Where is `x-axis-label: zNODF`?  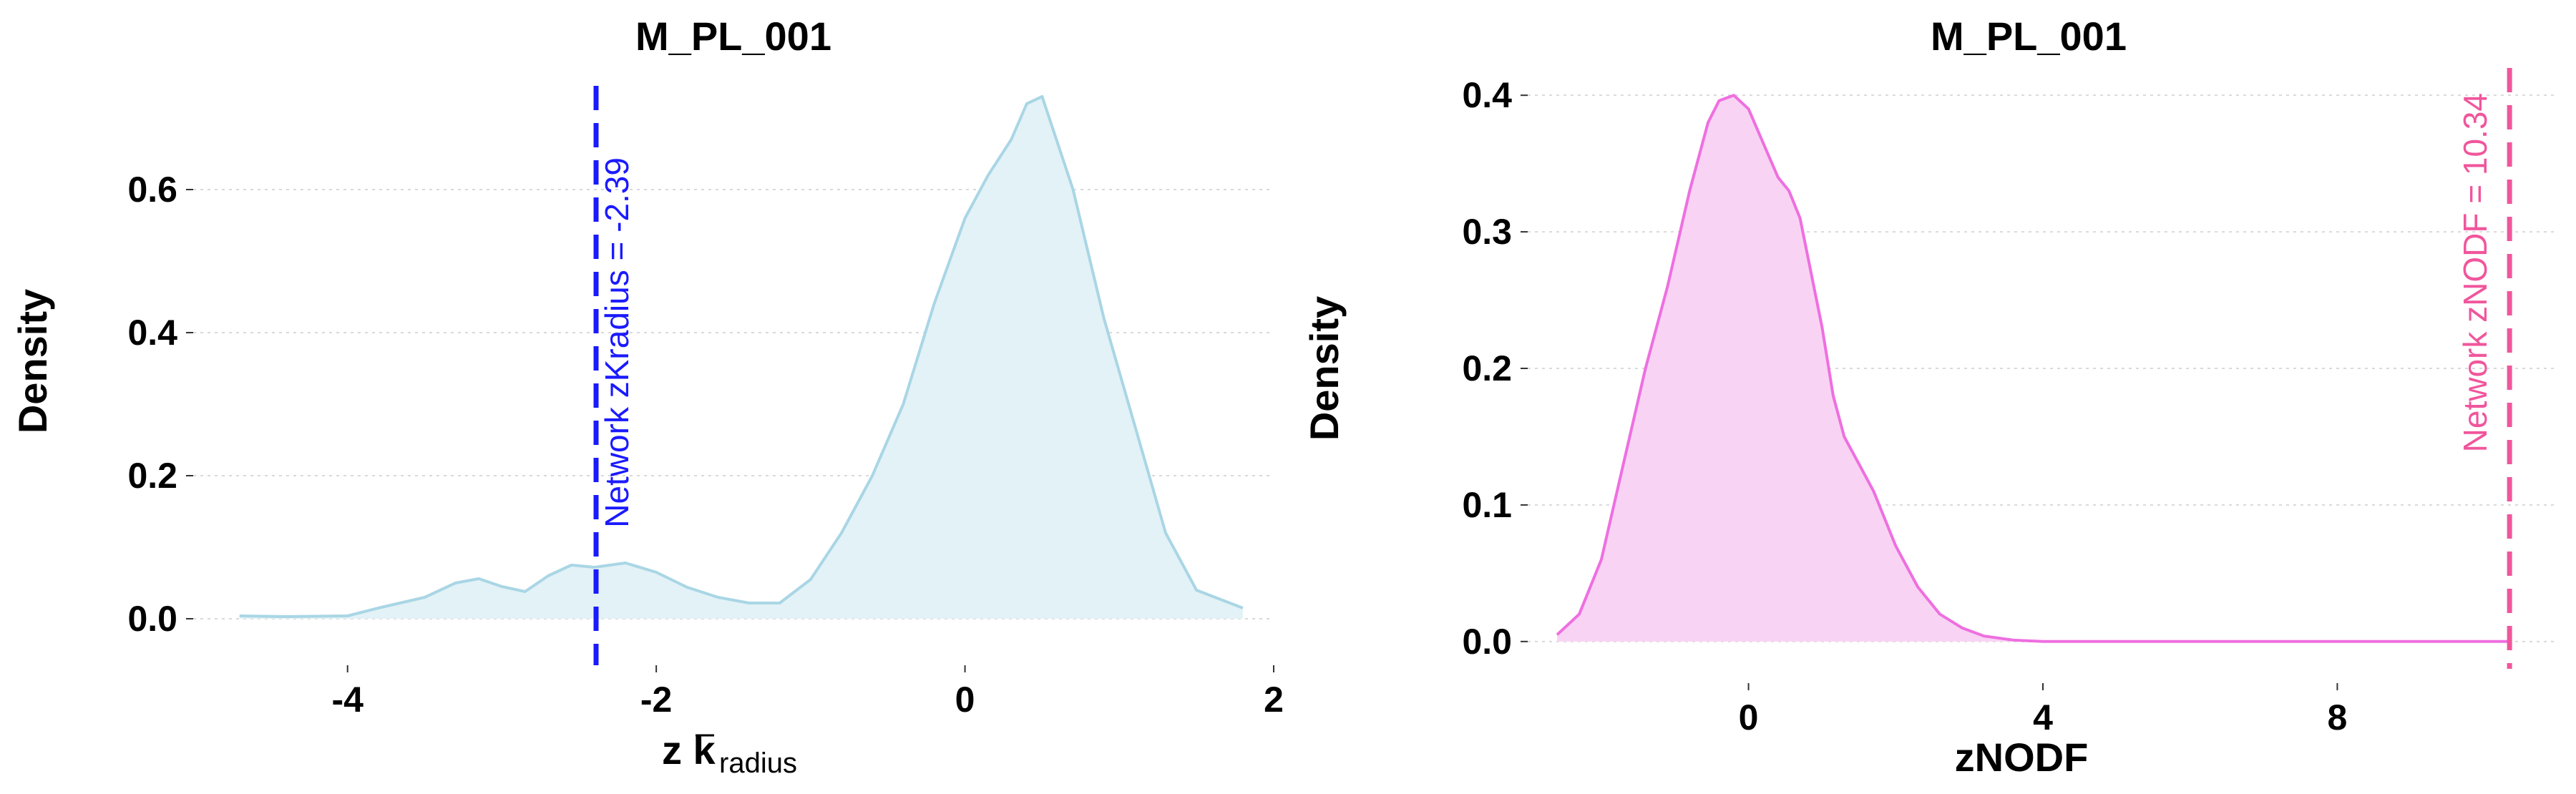 x-axis-label: zNODF is located at coordinates (2022, 757).